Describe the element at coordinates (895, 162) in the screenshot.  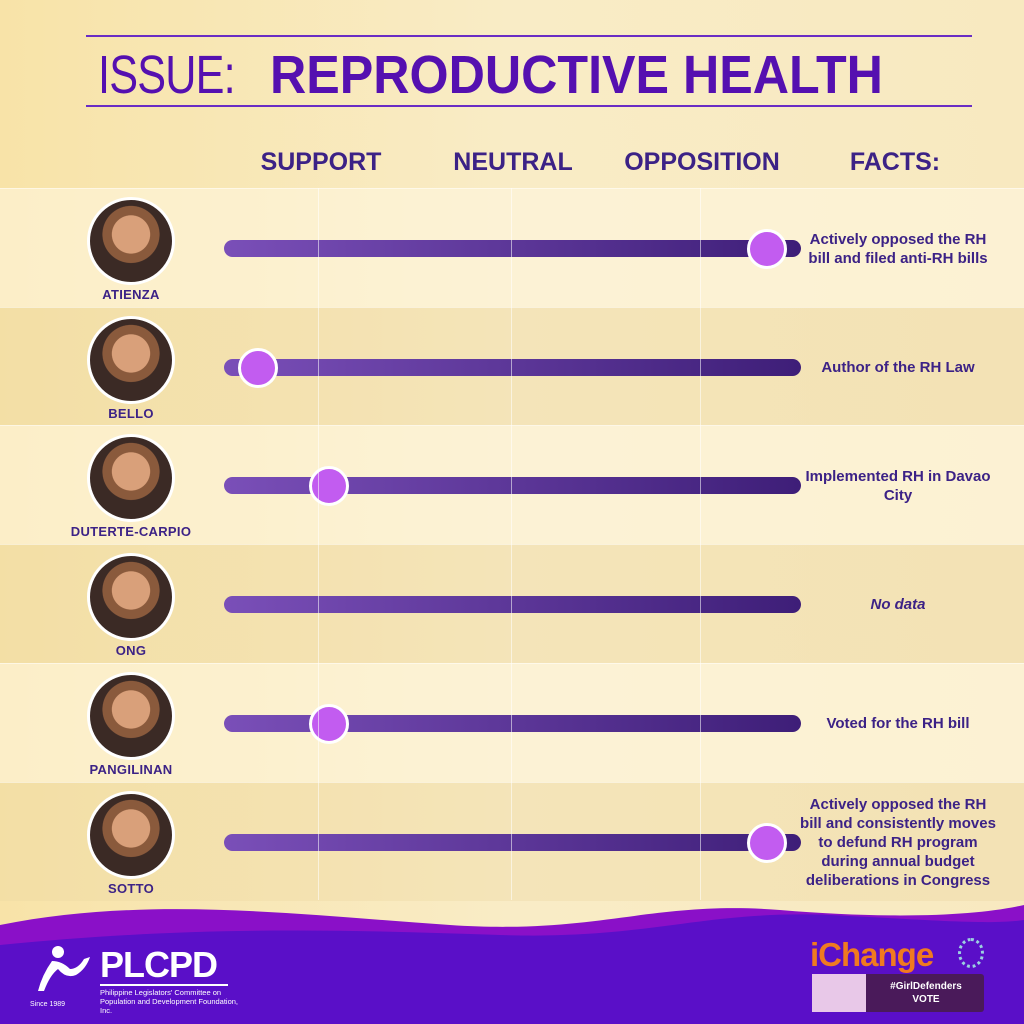
I see `column-facts: FACTS:` at that location.